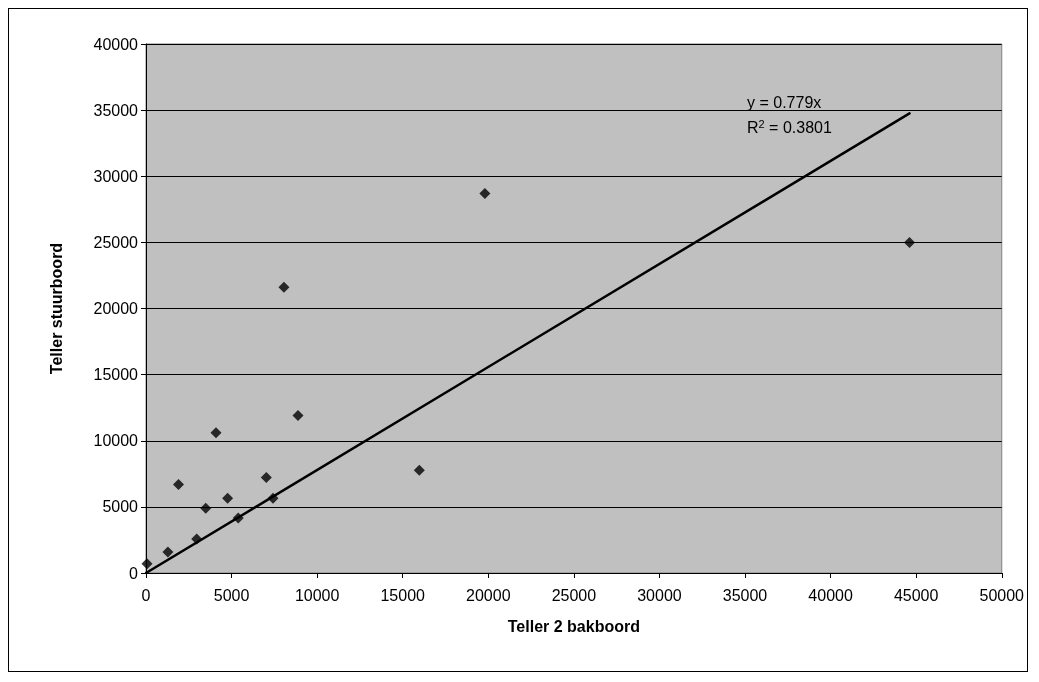 This screenshot has height=682, width=1039. I want to click on x-tick-label: 40000, so click(830, 595).